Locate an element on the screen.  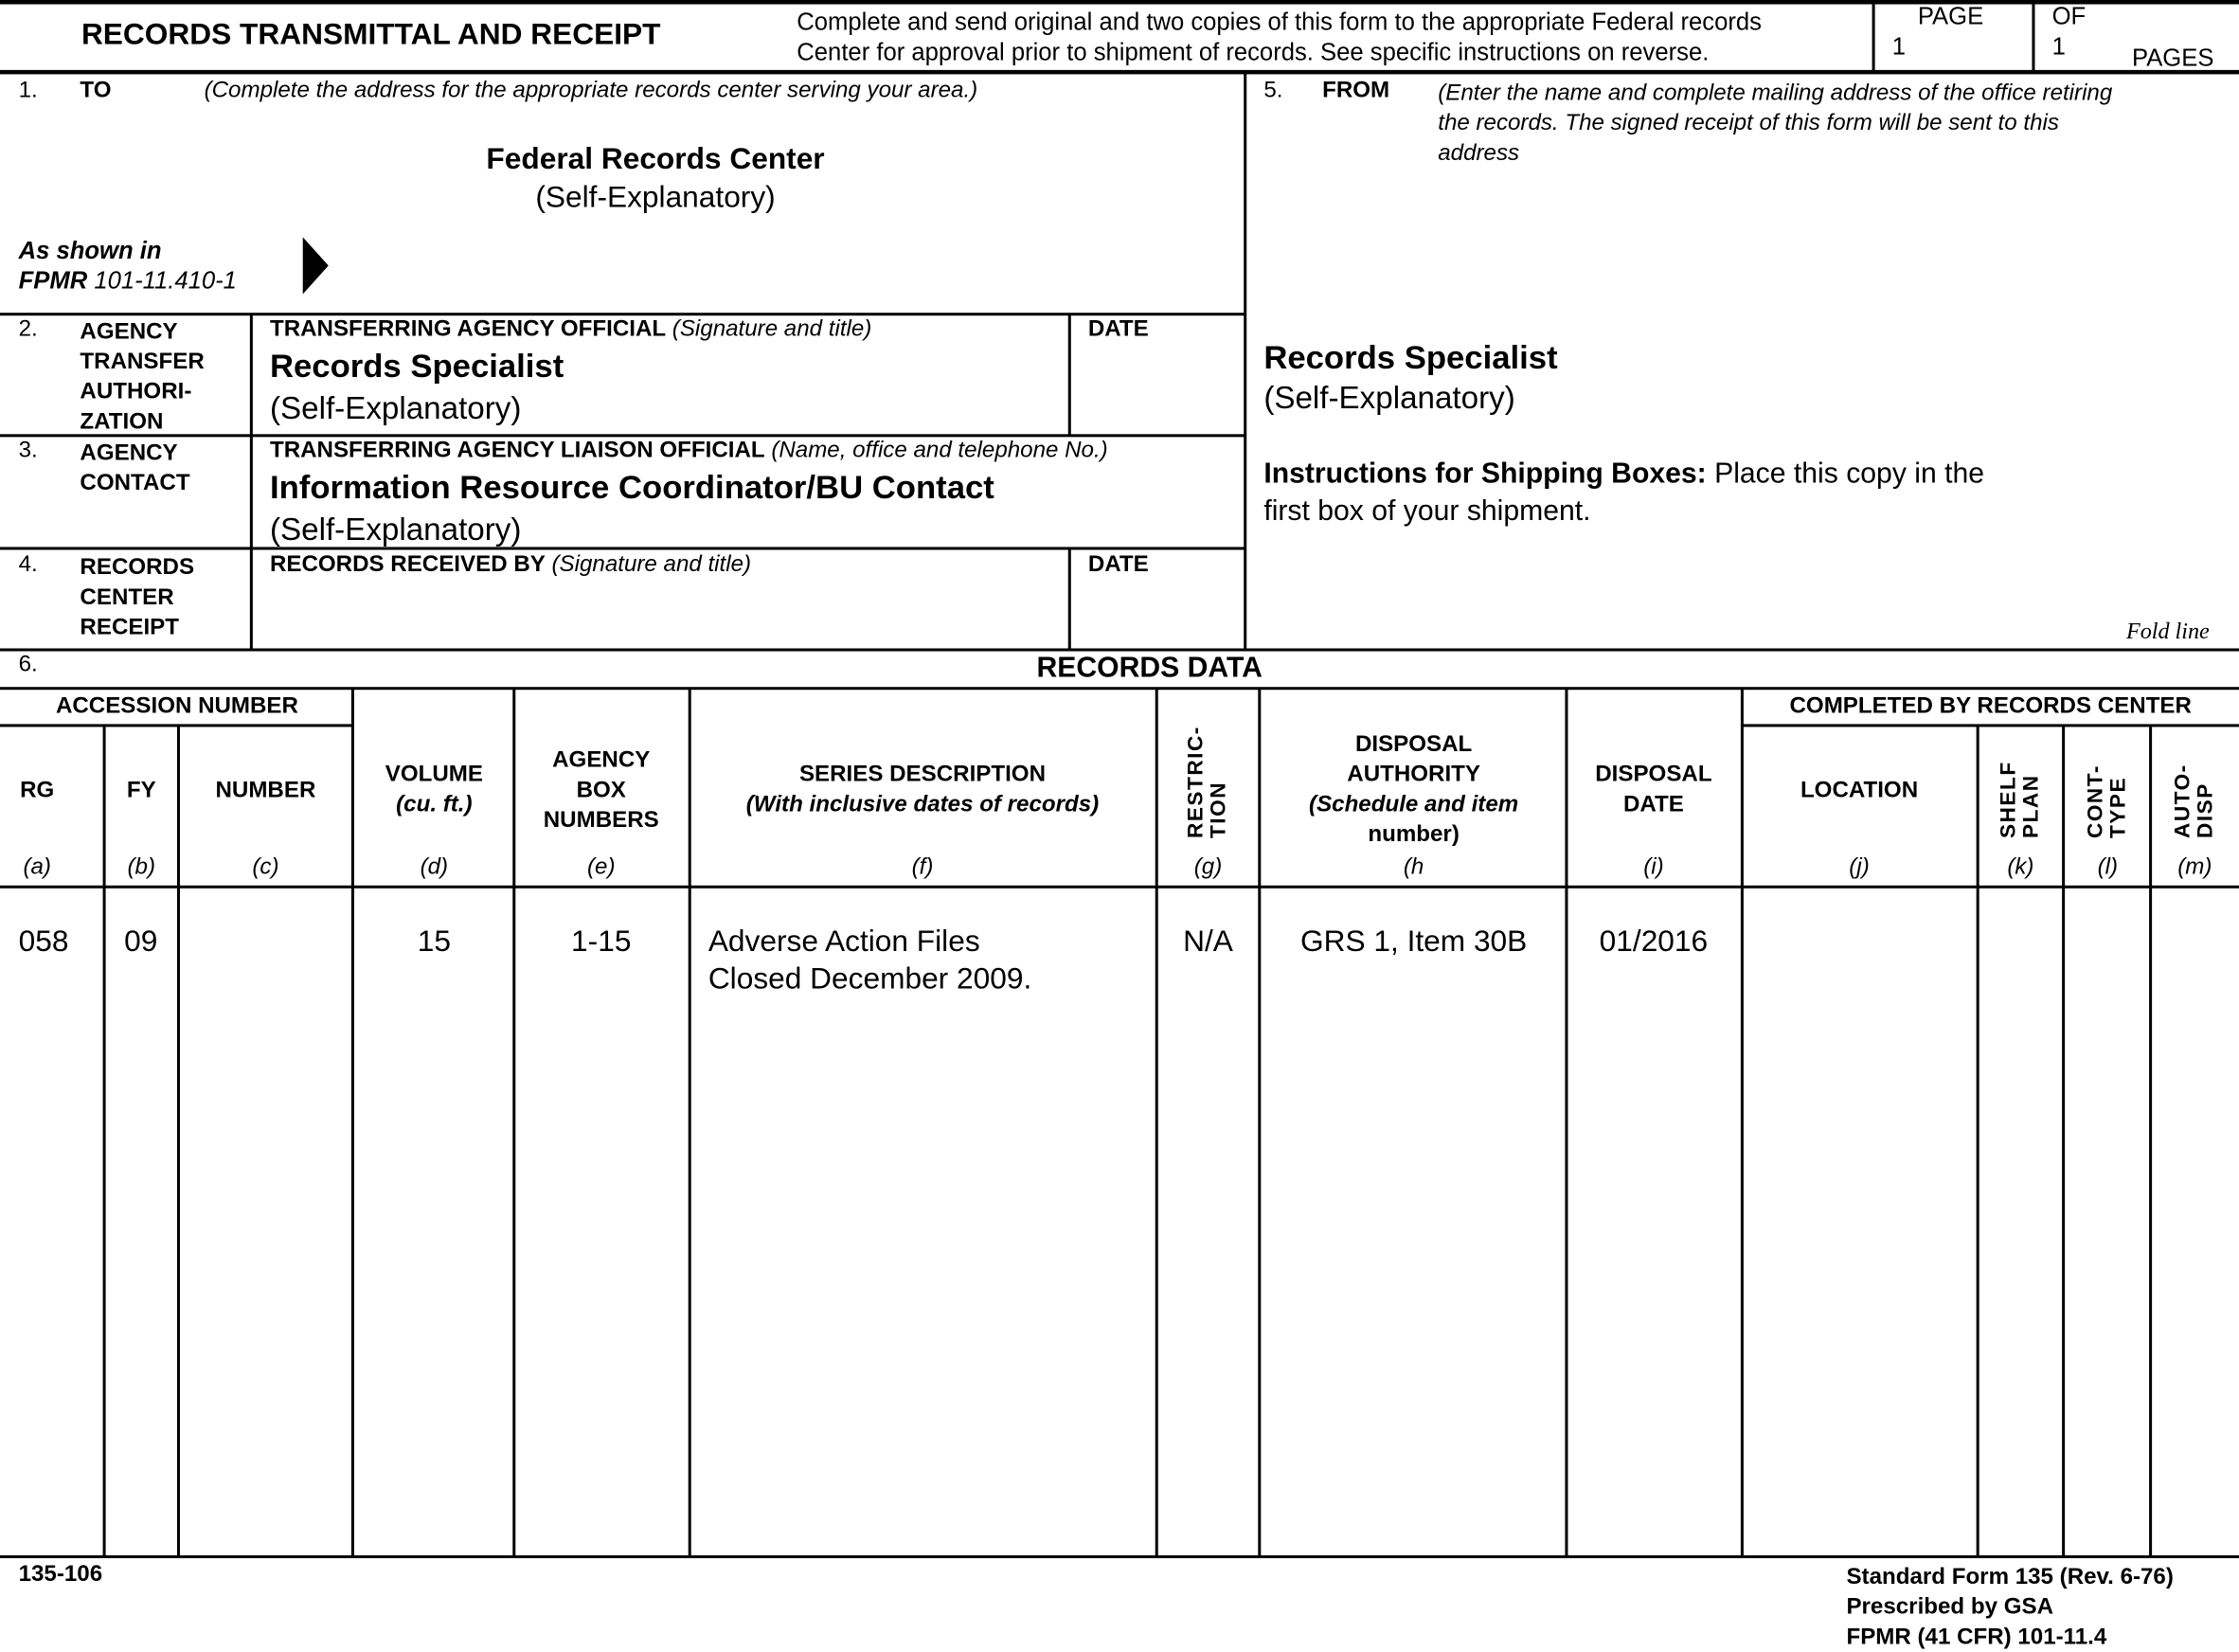
auth-label: AGENCY TRANSFER AUTHORI- ZATION is located at coordinates (142, 377).